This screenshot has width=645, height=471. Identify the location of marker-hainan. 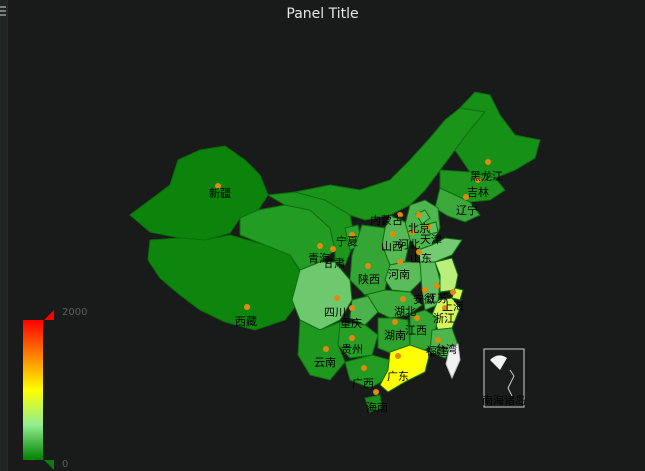
(376, 392).